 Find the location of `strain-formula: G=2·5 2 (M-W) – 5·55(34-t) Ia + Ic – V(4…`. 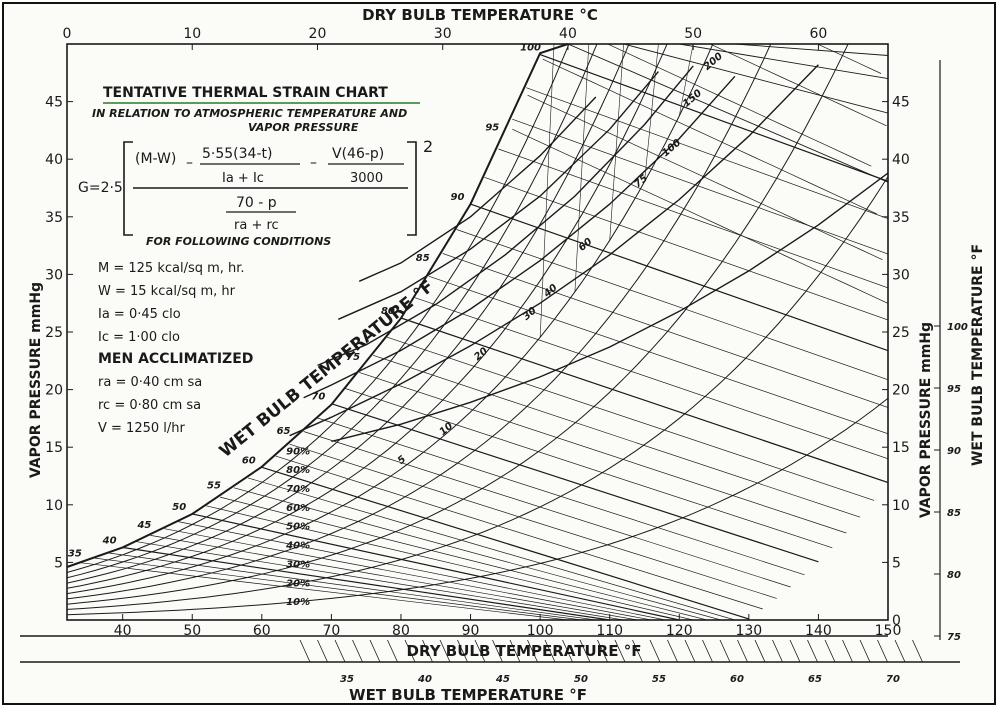

strain-formula: G=2·5 2 (M-W) – 5·55(34-t) Ia + Ic – V(4… is located at coordinates (255, 186).